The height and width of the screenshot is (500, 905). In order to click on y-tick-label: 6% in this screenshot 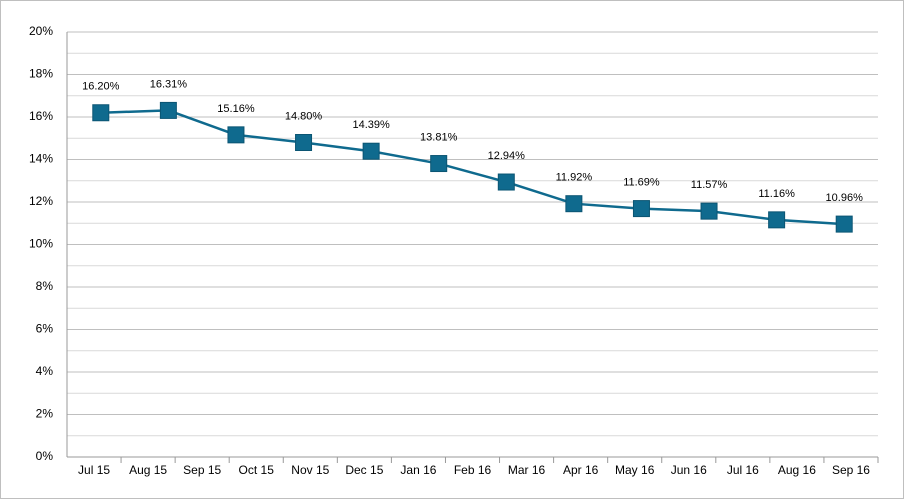, I will do `click(45, 329)`.